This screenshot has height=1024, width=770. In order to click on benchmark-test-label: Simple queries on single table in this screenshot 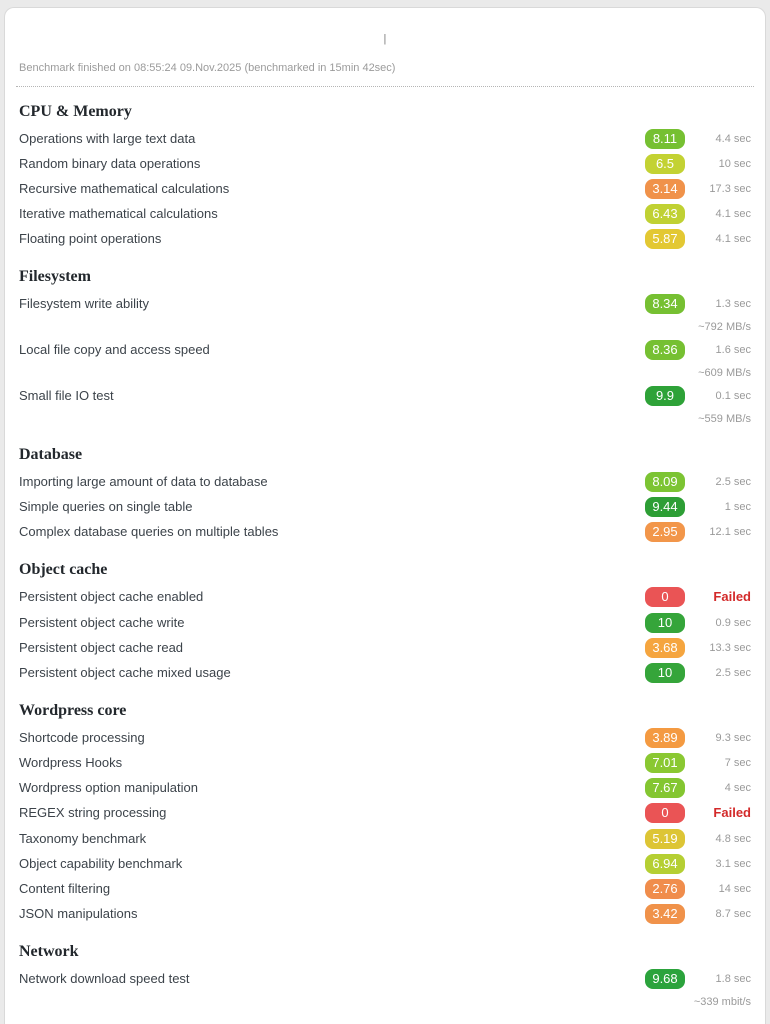, I will do `click(106, 506)`.